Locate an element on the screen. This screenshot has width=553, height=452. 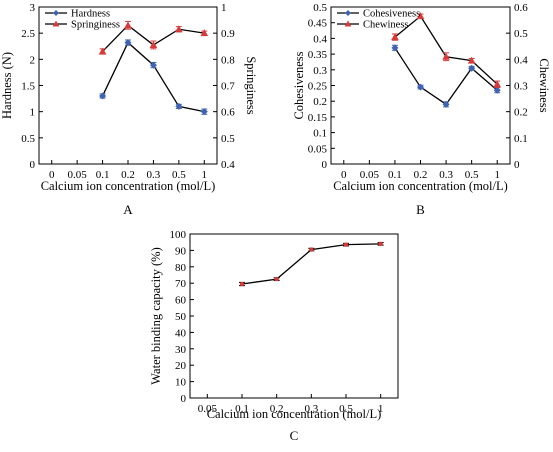
y-tick-label-left: 2.5 is located at coordinates (28, 34).